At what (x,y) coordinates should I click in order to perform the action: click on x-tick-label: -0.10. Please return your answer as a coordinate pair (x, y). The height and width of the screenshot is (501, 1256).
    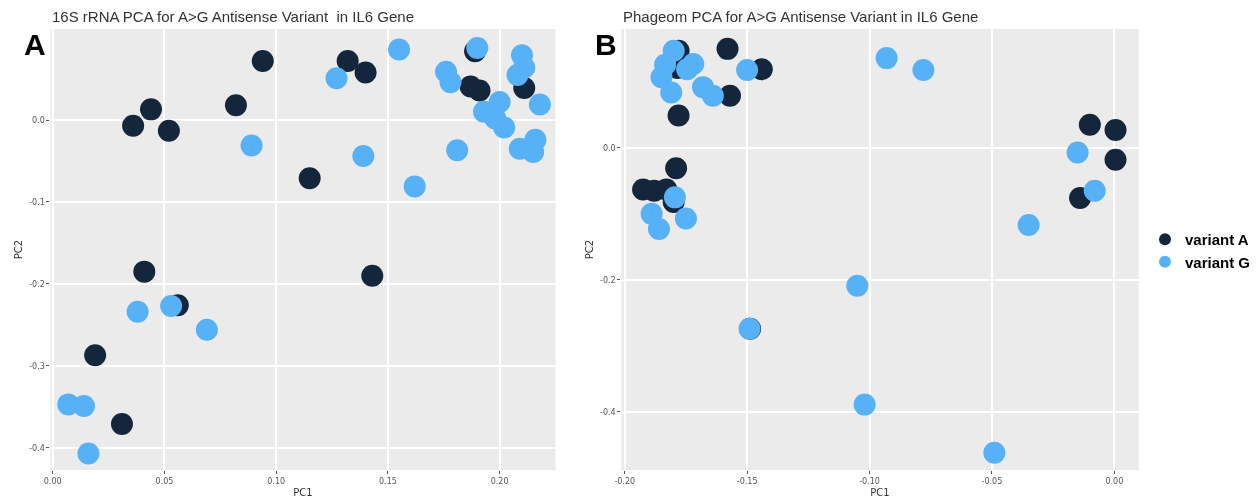
    Looking at the image, I should click on (869, 481).